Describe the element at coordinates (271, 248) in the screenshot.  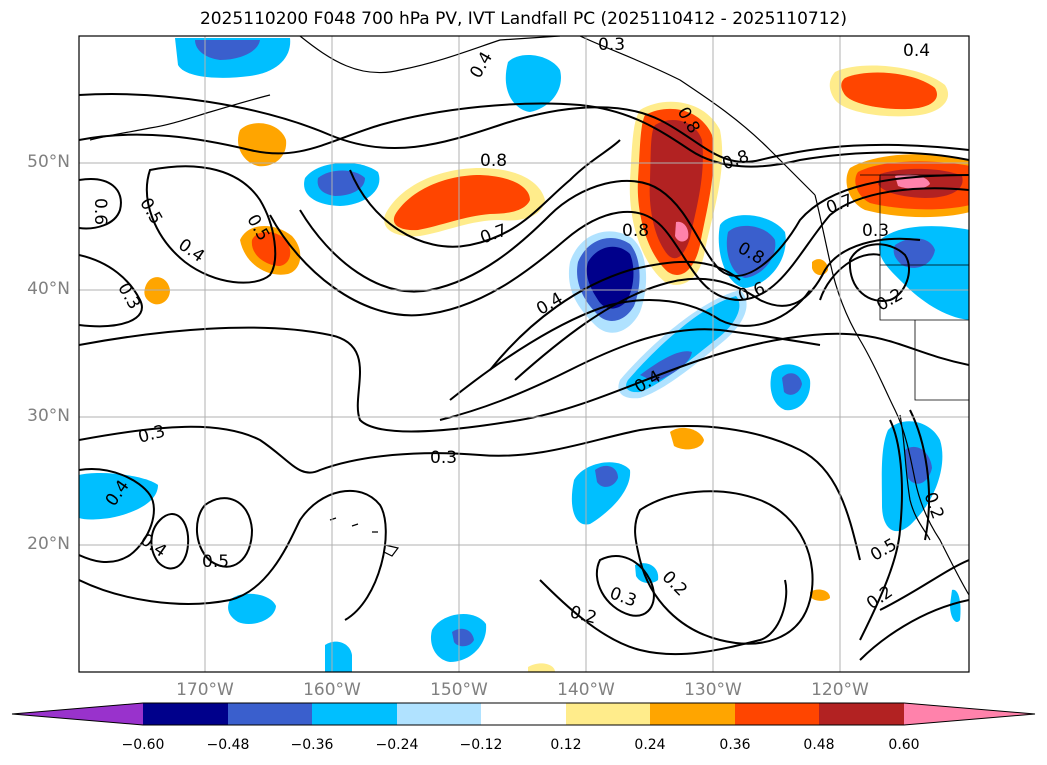
I see `anomaly-west-1-inner` at that location.